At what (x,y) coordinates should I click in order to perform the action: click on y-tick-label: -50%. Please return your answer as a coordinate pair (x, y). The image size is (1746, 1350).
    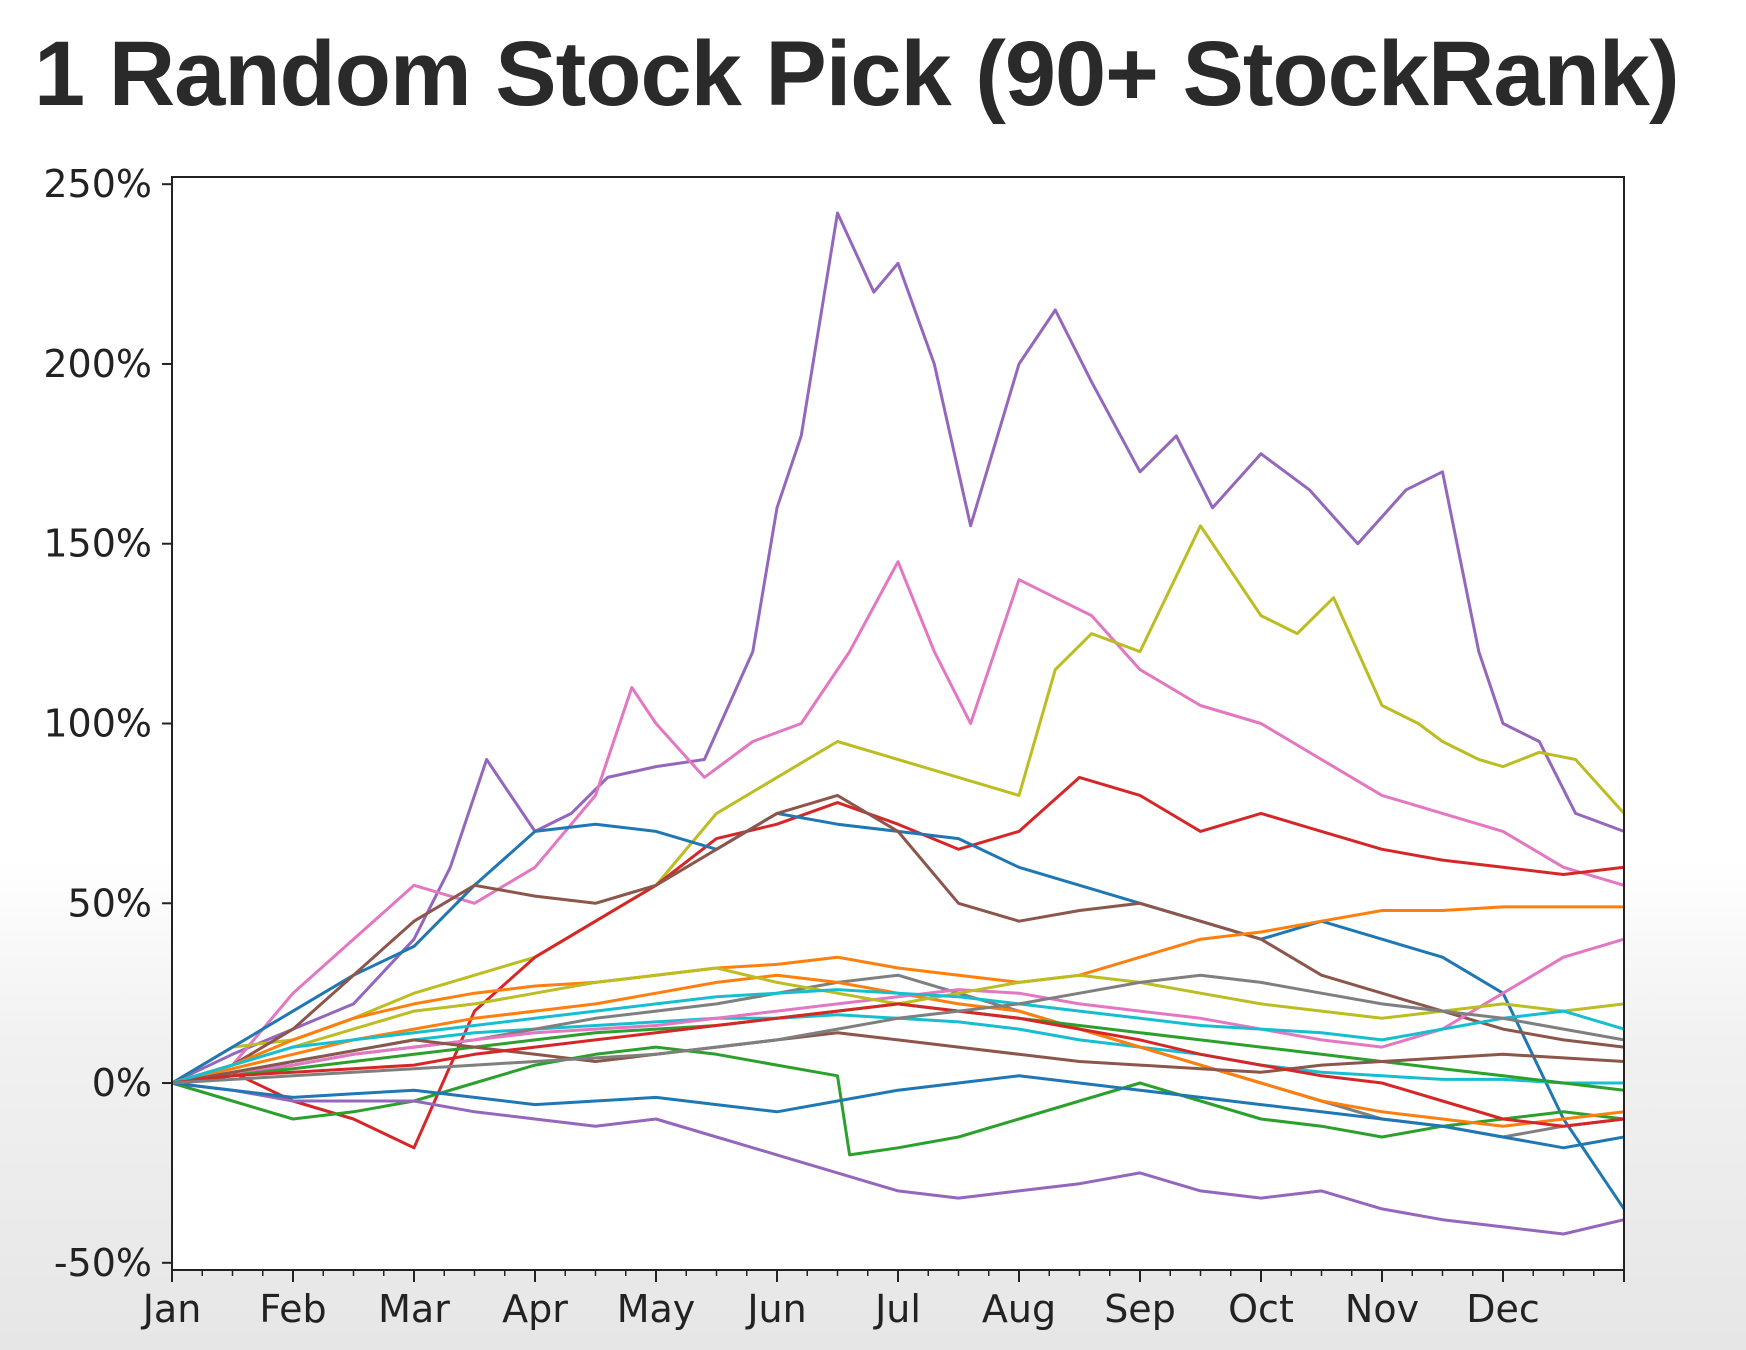
    Looking at the image, I should click on (103, 1263).